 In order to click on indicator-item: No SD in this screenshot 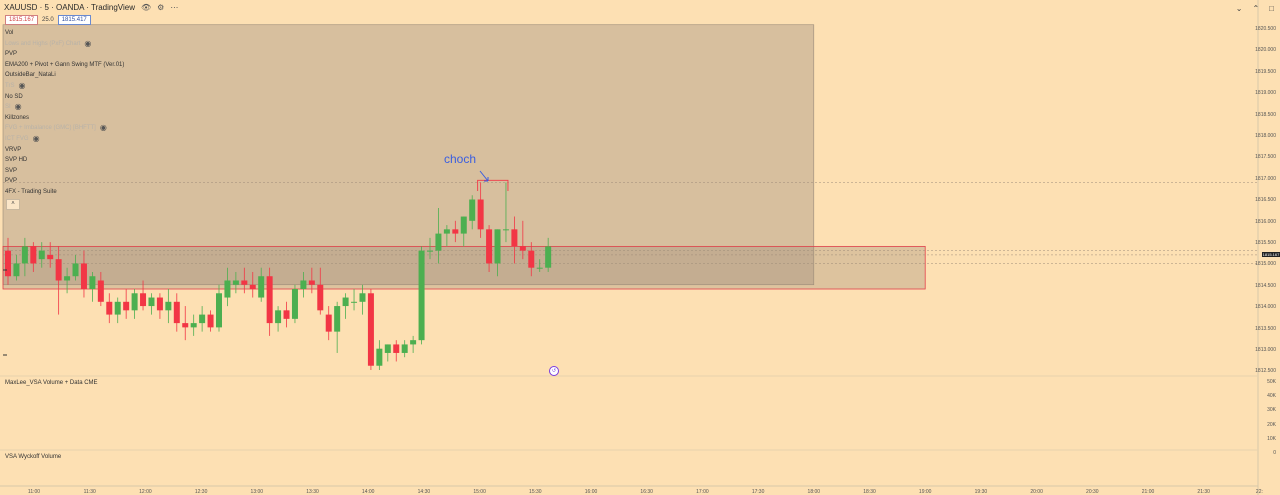, I will do `click(14, 97)`.